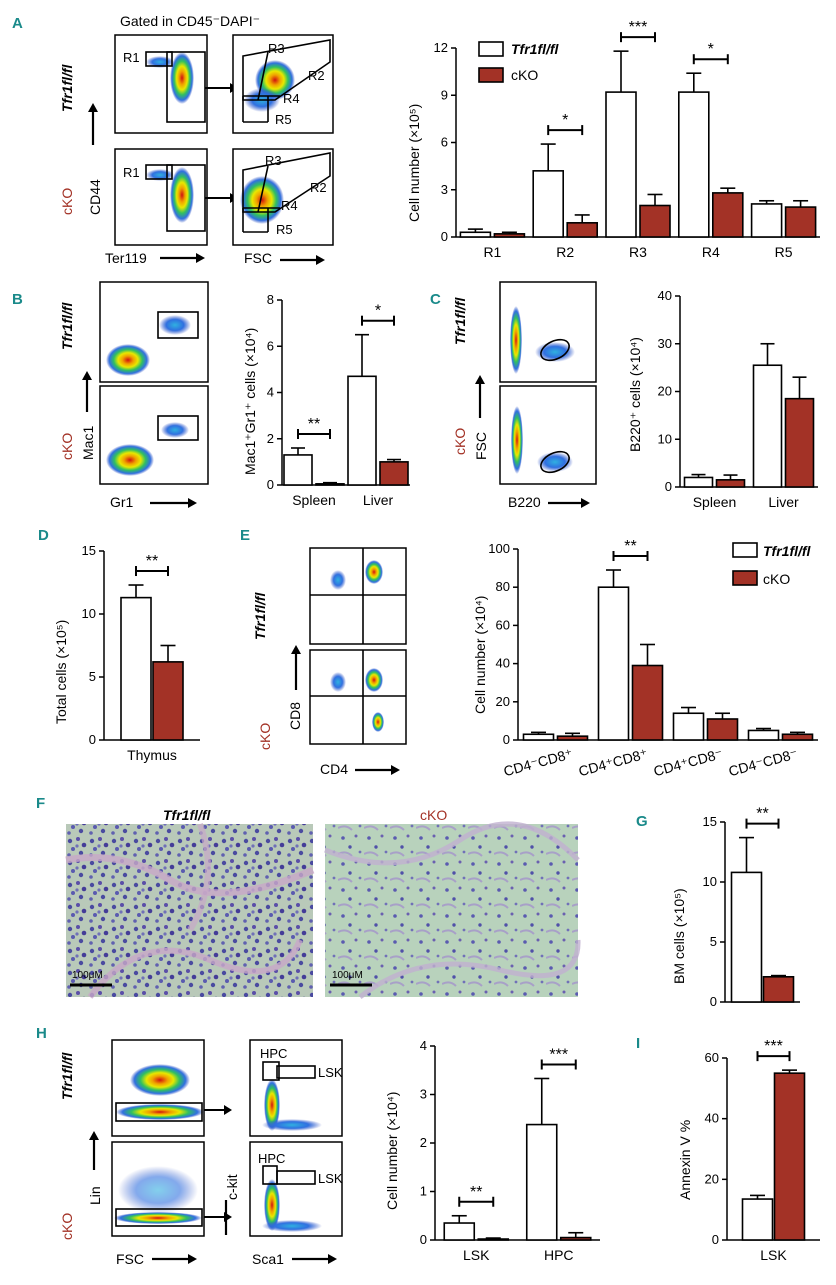  What do you see at coordinates (423, 1191) in the screenshot?
I see `y-tick-label: 1` at bounding box center [423, 1191].